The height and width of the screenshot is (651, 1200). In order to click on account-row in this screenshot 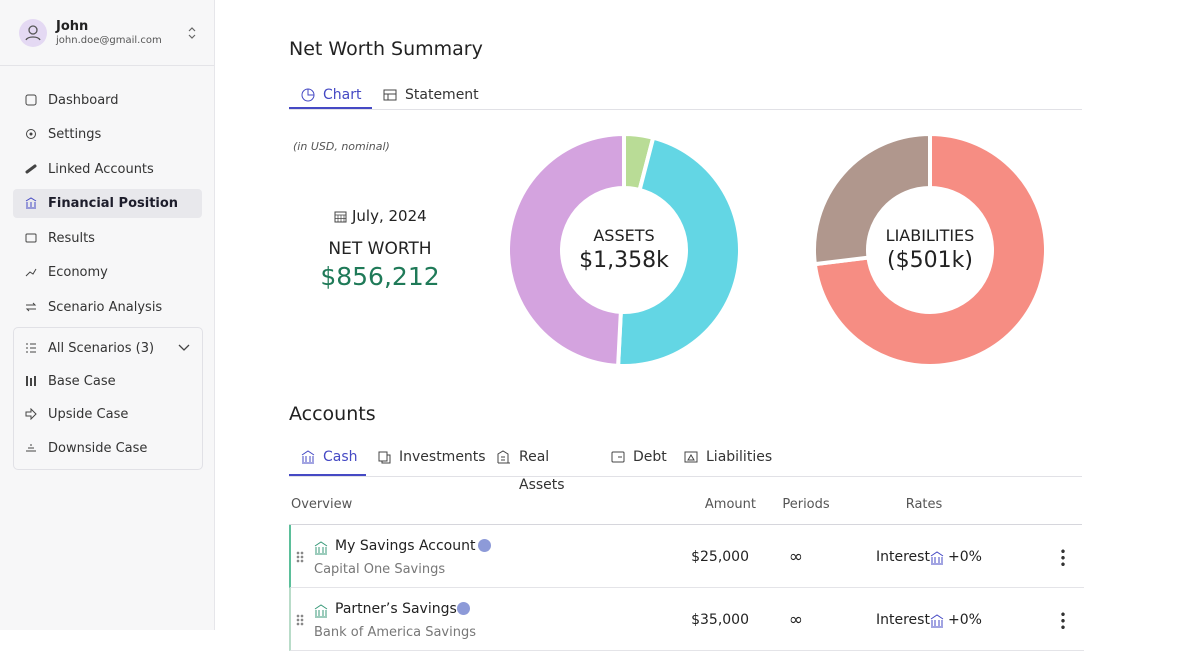, I will do `click(686, 556)`.